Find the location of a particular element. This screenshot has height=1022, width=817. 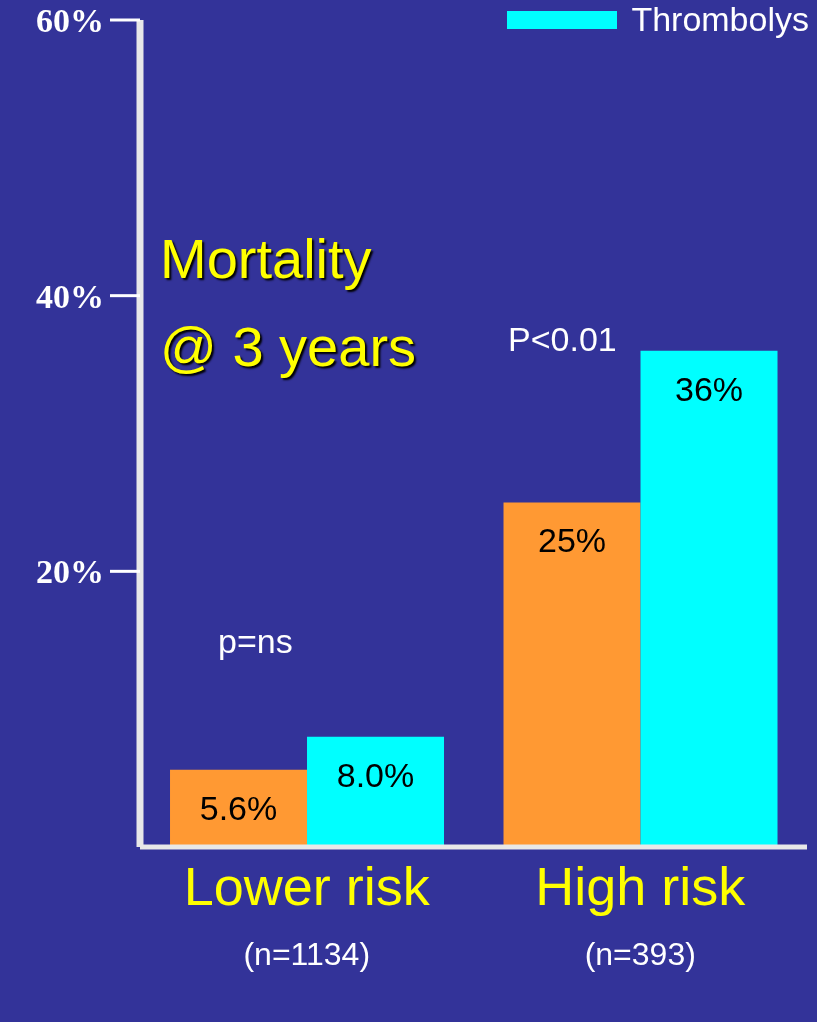

x-tick-label: High risk is located at coordinates (641, 886).